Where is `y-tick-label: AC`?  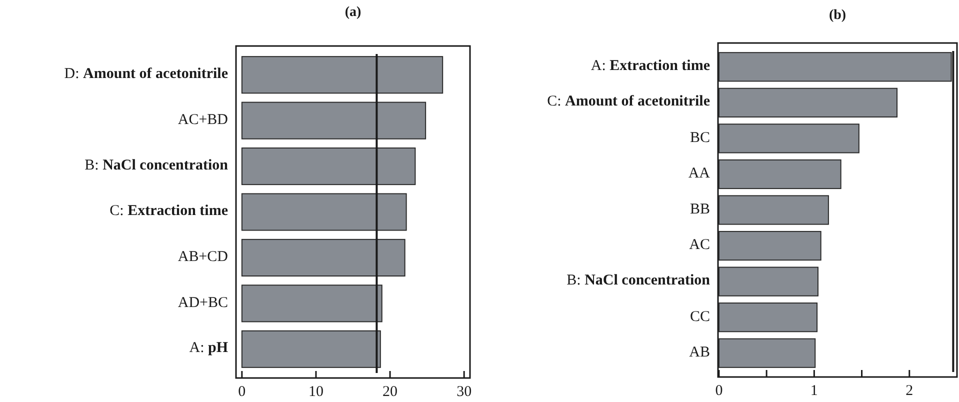 y-tick-label: AC is located at coordinates (699, 245).